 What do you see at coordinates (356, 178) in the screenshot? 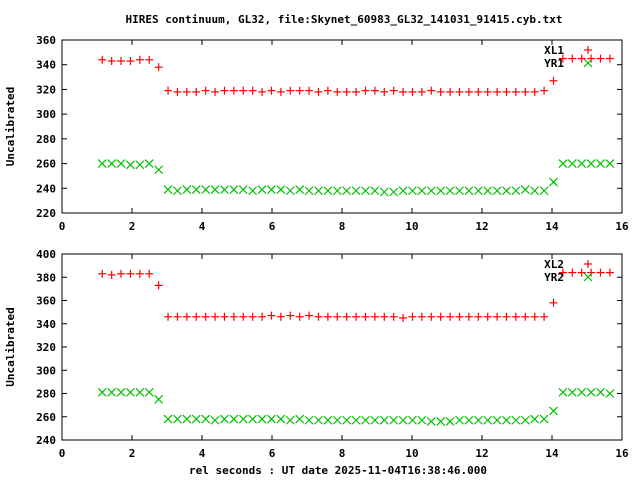
I see `series-YR1` at bounding box center [356, 178].